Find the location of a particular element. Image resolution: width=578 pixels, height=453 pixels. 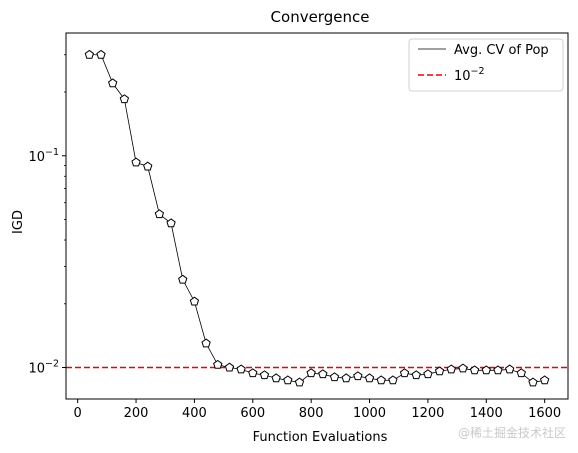

y-tick-label: 10⁻² is located at coordinates (43, 368).